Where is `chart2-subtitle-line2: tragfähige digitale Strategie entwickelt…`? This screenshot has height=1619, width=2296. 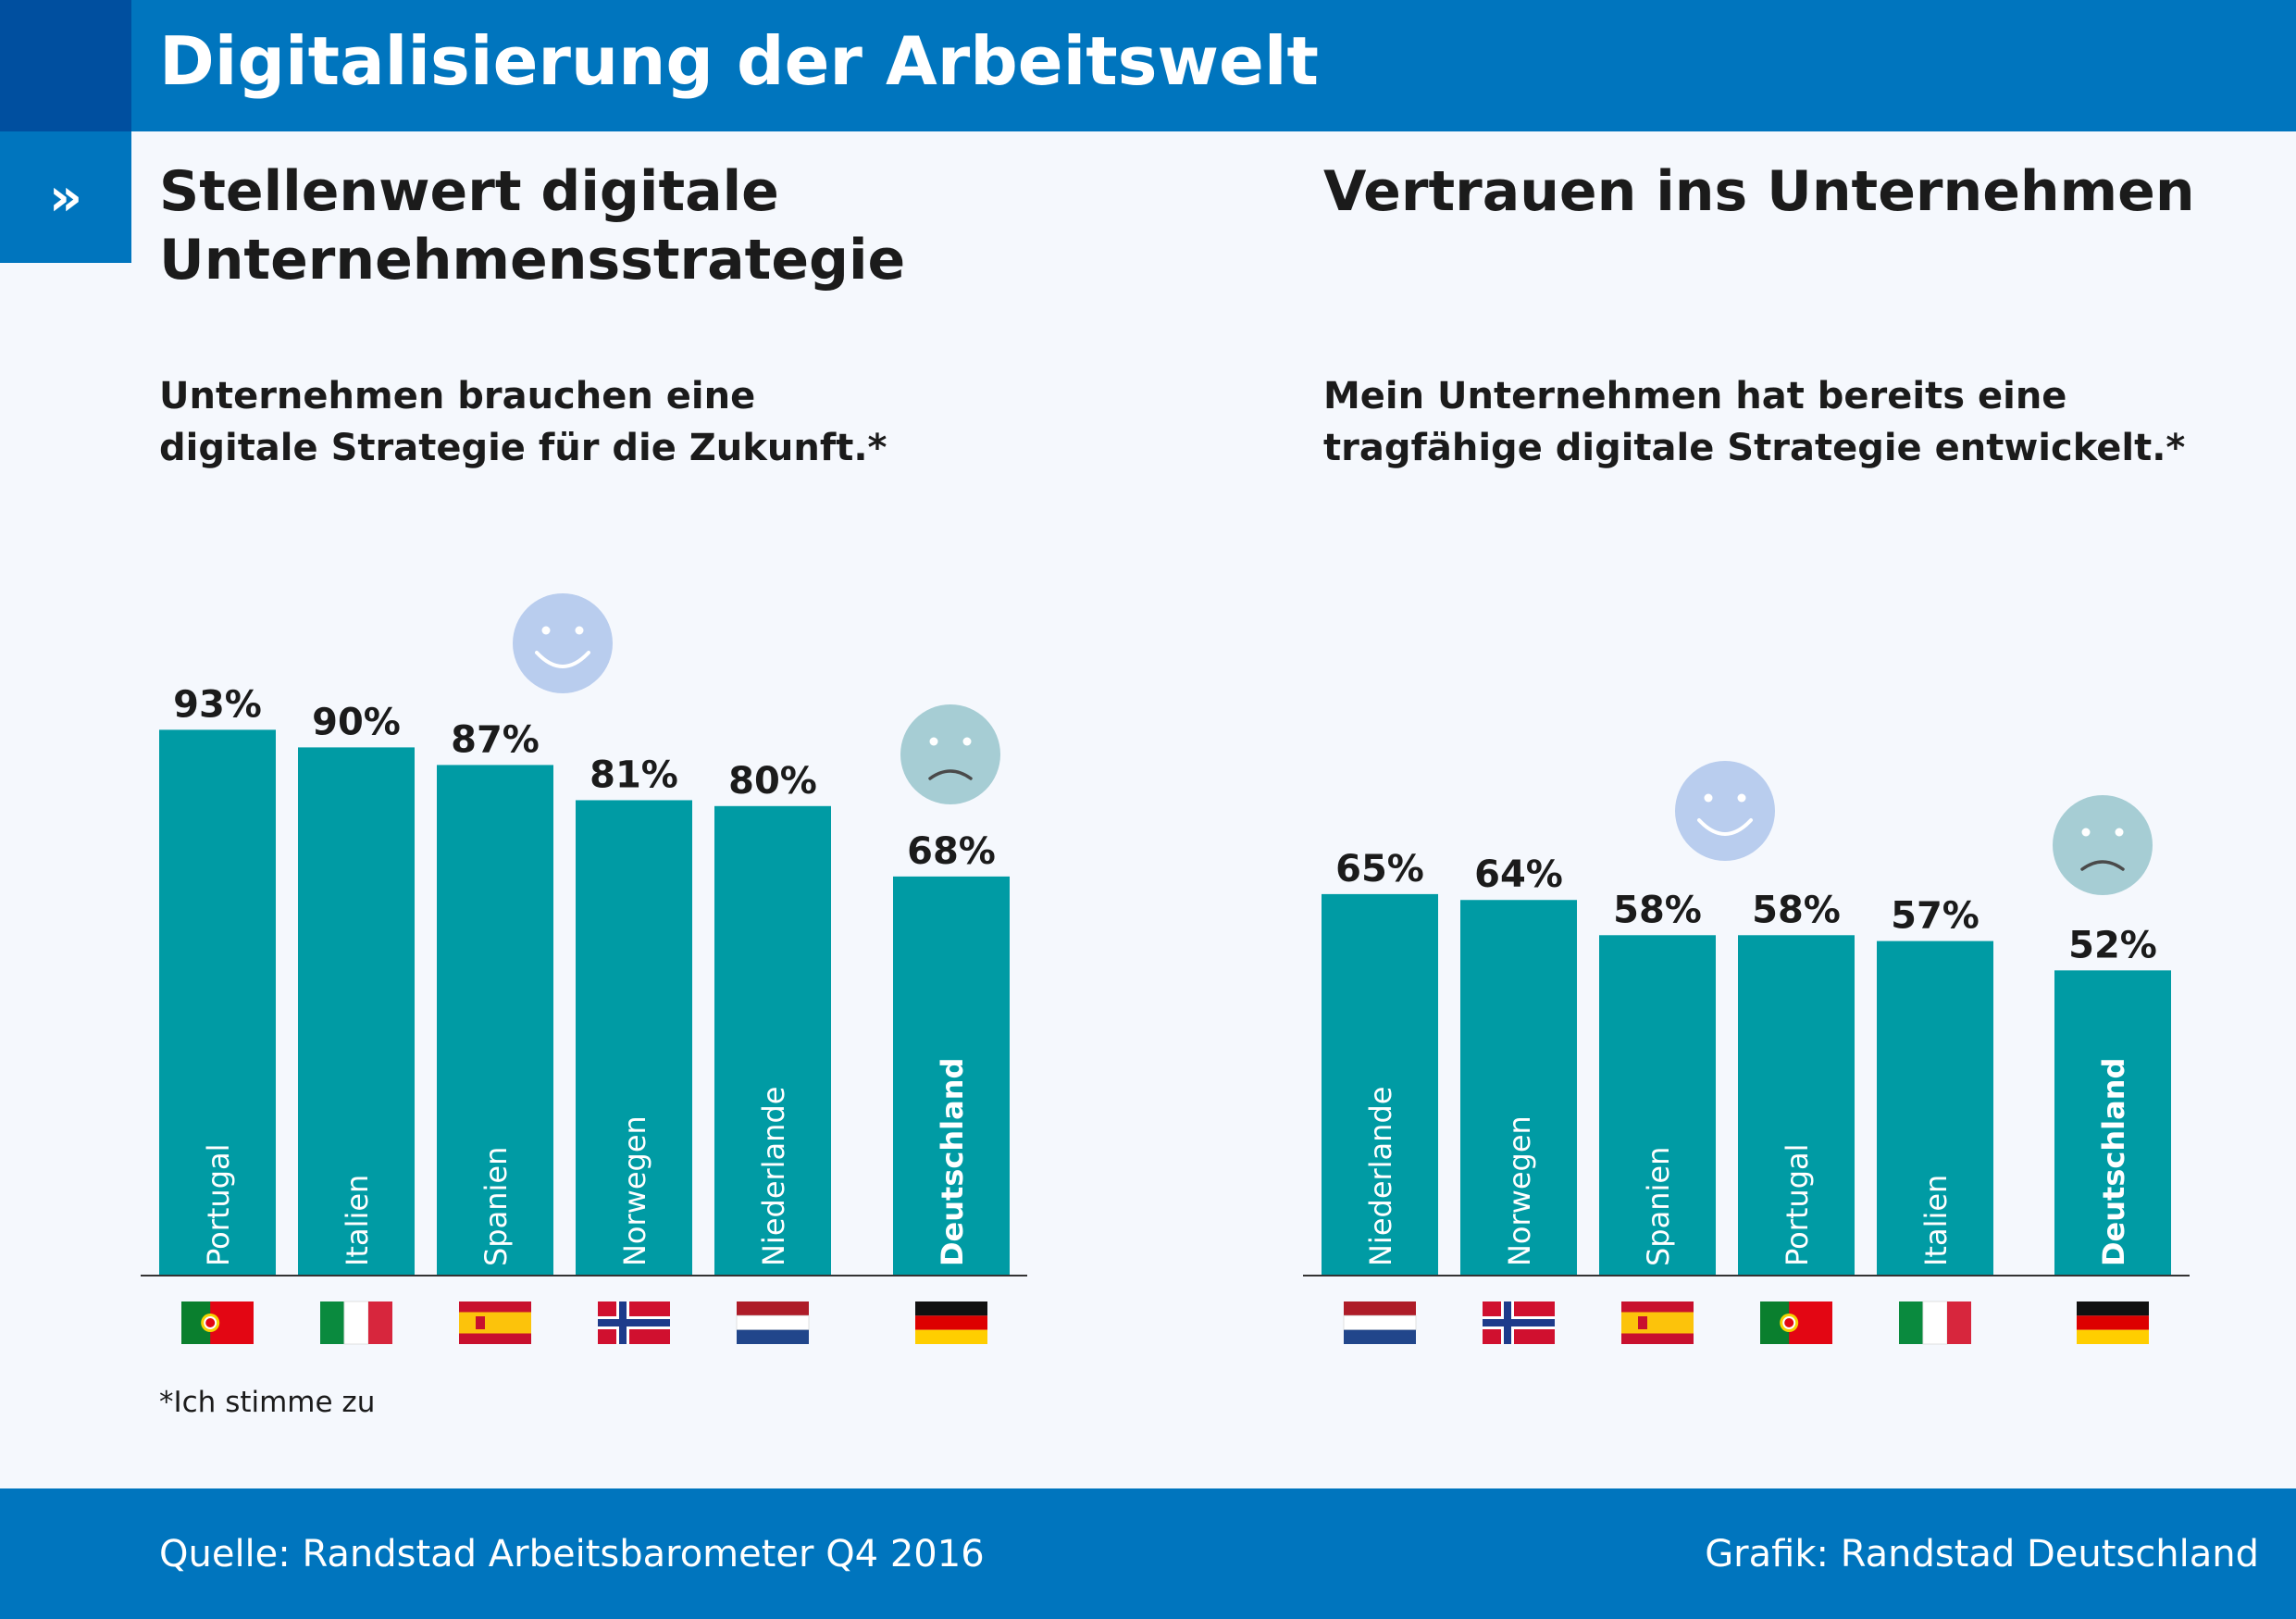
chart2-subtitle-line2: tragfähige digitale Strategie entwickelt… is located at coordinates (1755, 448).